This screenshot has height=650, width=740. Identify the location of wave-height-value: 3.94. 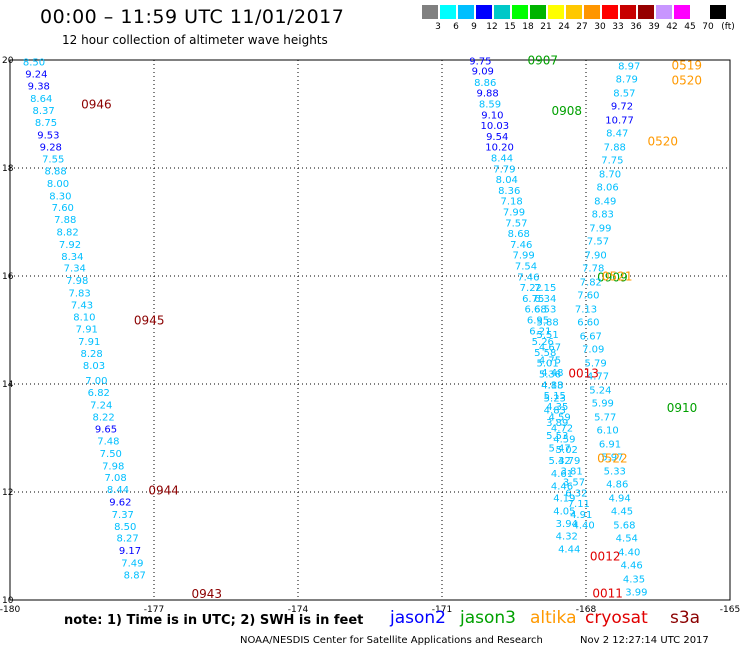
(567, 524).